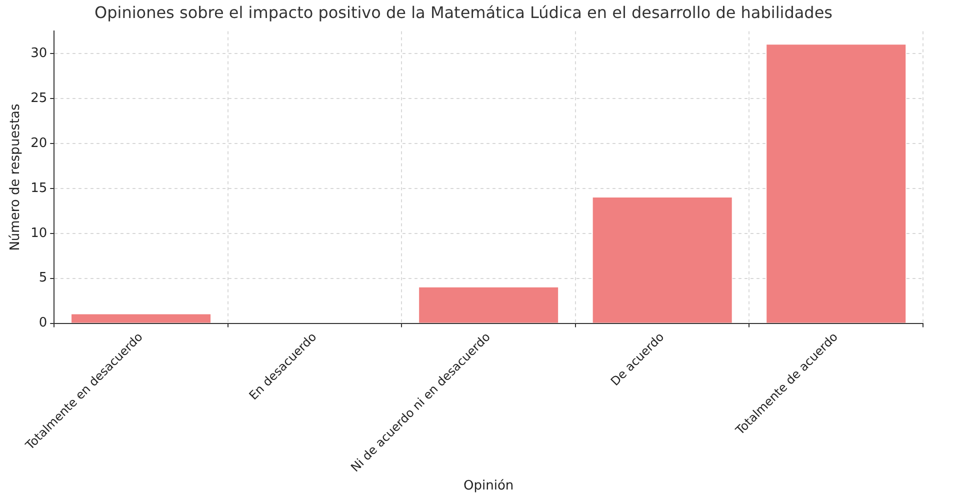 The image size is (963, 494). I want to click on y-tick-label: 15, so click(39, 188).